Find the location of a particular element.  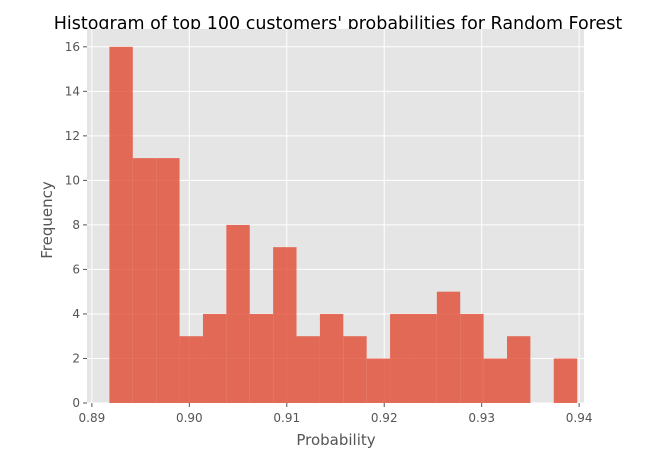

y-axis-label: Frequency is located at coordinates (47, 220).